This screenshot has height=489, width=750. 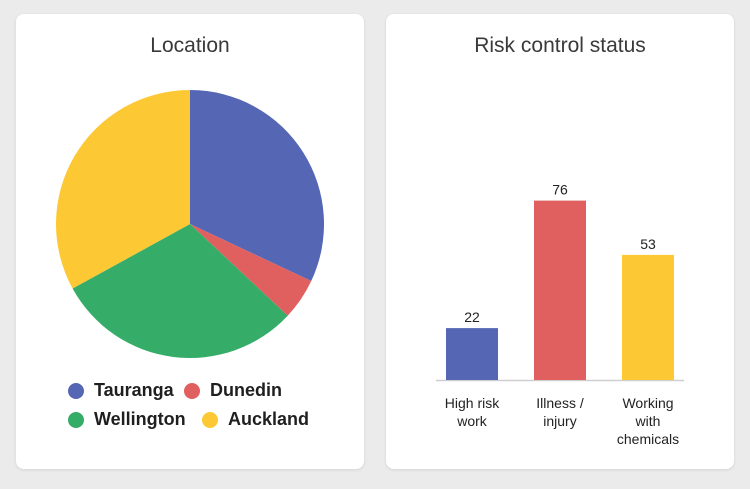 I want to click on location-chart-title: Location, so click(x=190, y=45).